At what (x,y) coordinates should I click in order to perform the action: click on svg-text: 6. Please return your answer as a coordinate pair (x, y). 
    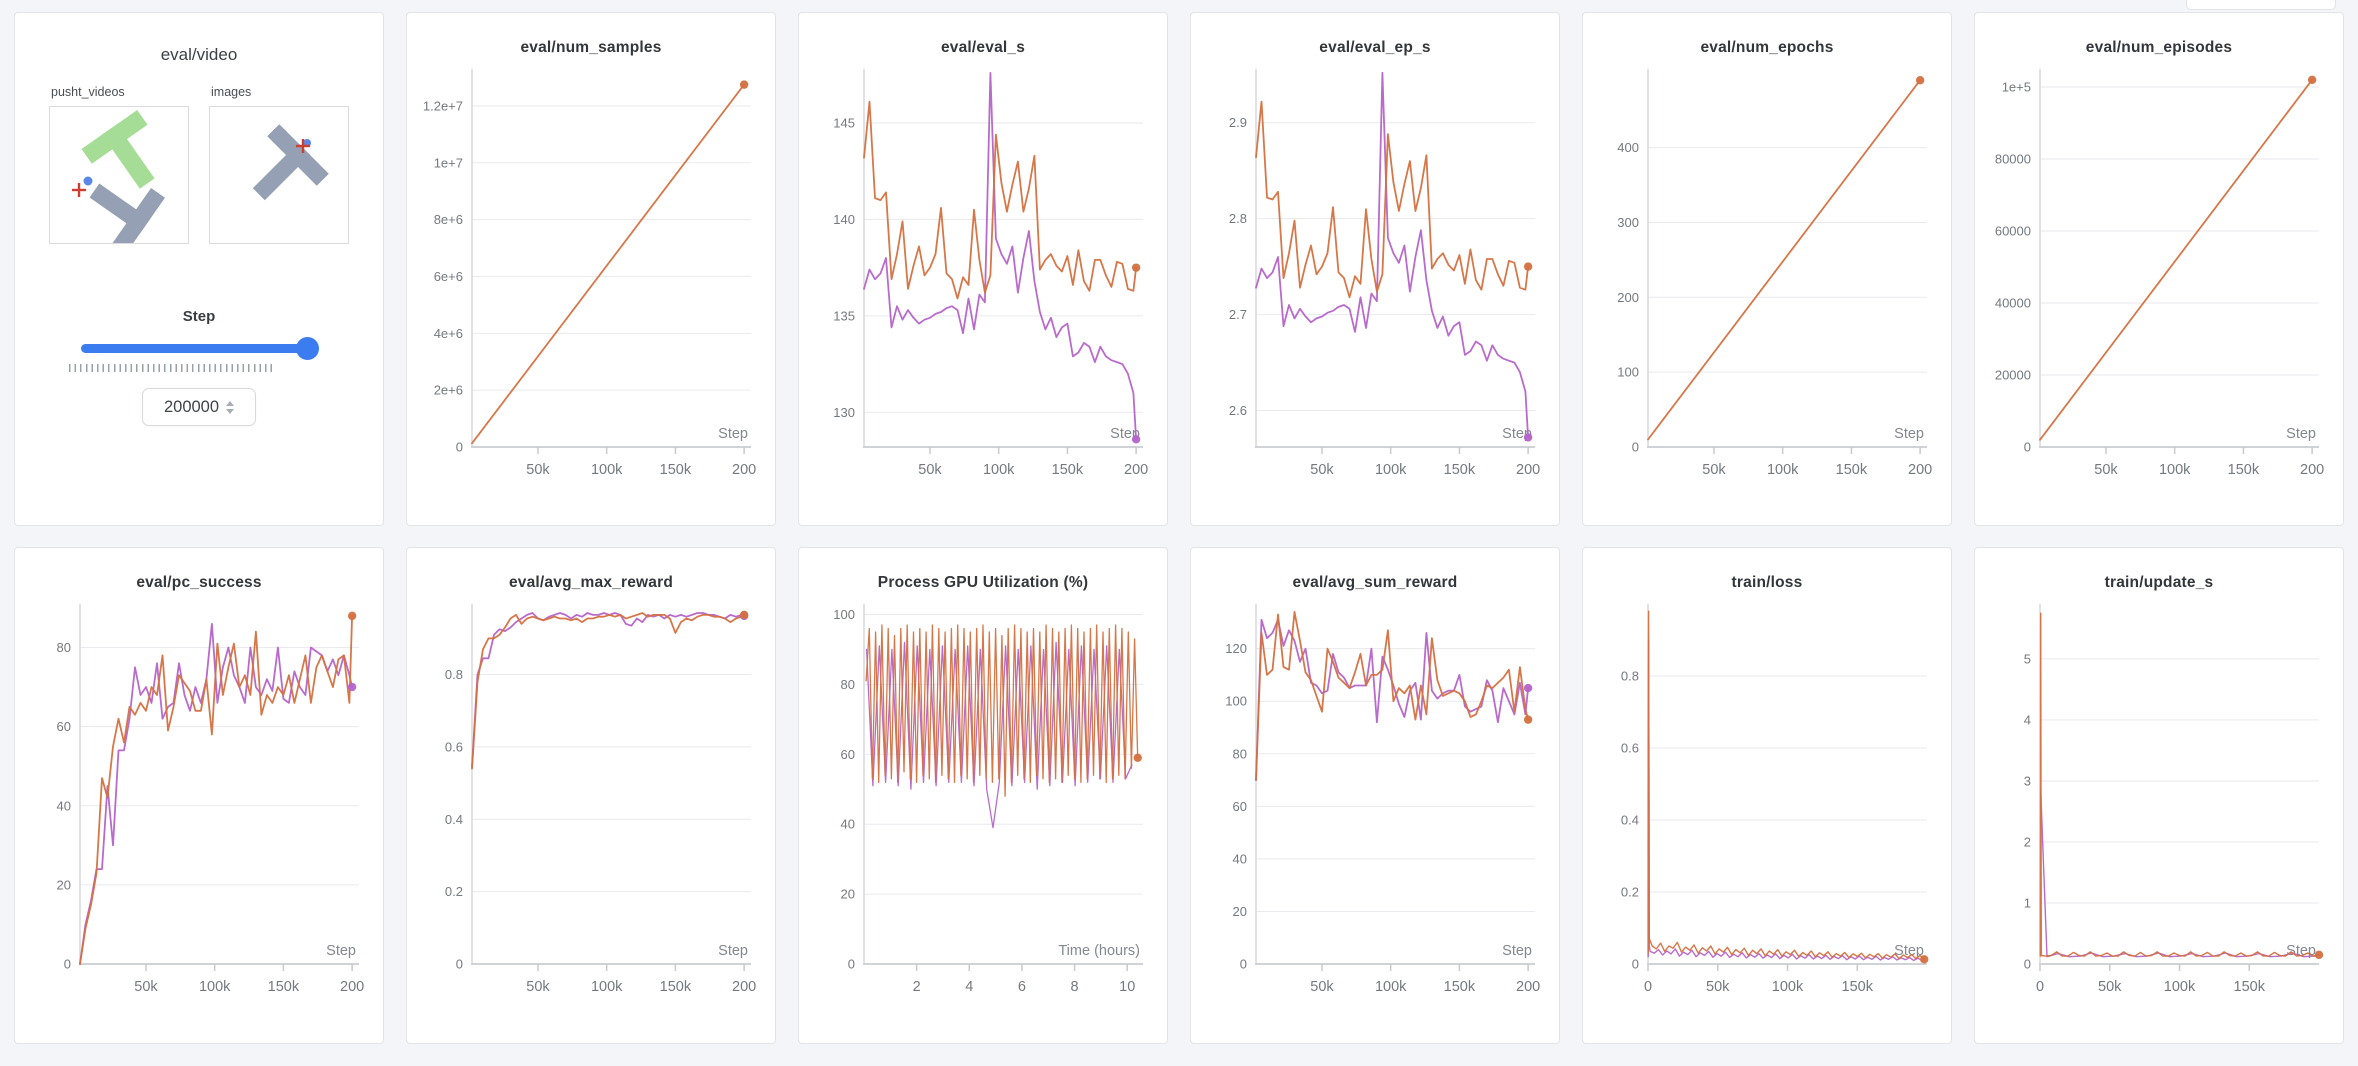
    Looking at the image, I should click on (1022, 987).